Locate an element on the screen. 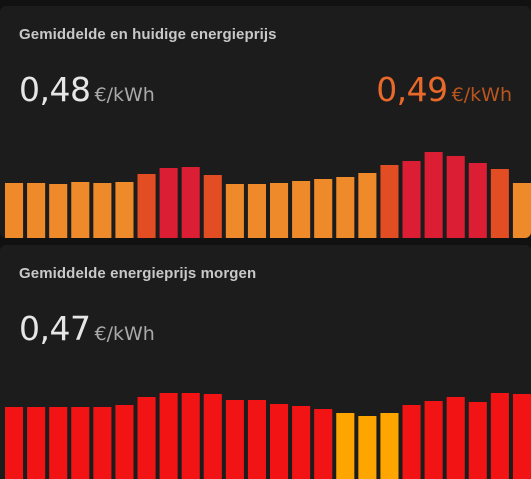 The height and width of the screenshot is (479, 531). average-price: 0,48 €/kWh is located at coordinates (87, 89).